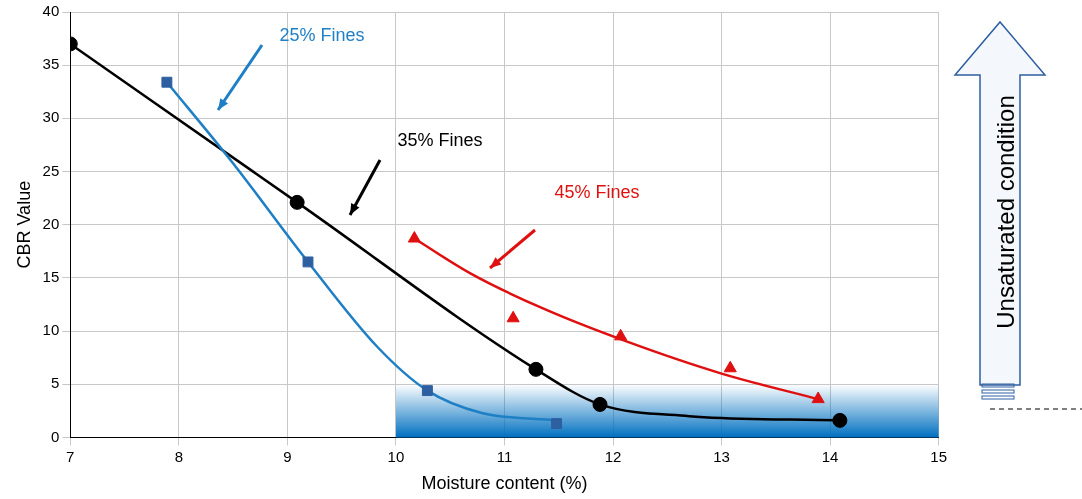 This screenshot has height=499, width=1082. I want to click on y-tick-label: 30, so click(51, 117).